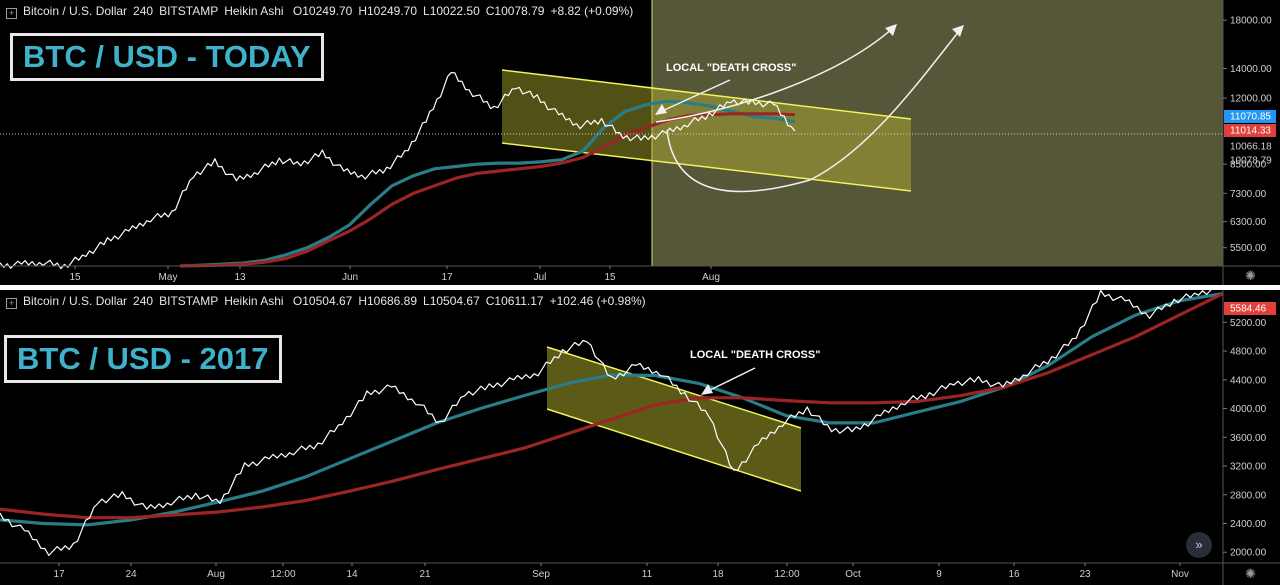 The width and height of the screenshot is (1280, 585). Describe the element at coordinates (853, 574) in the screenshot. I see `time-tick-label: Oct` at that location.